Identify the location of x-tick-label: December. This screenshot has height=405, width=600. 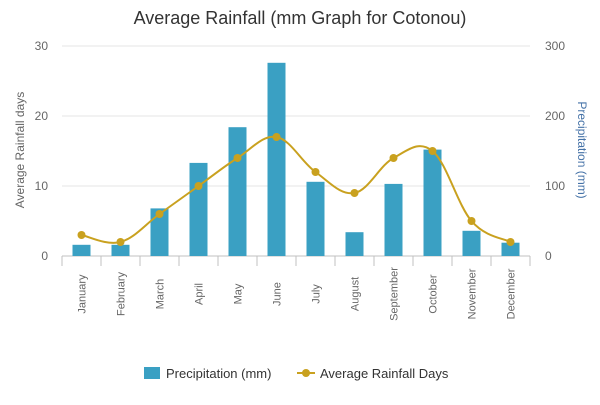
(512, 293).